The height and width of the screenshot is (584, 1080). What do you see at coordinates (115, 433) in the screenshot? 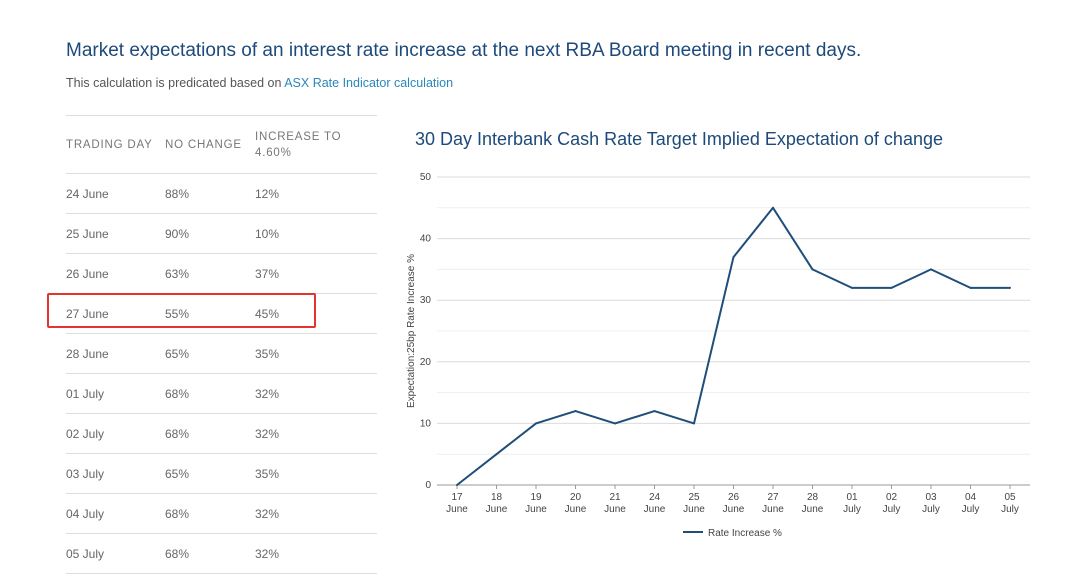
I see `cell-day: 02 July` at bounding box center [115, 433].